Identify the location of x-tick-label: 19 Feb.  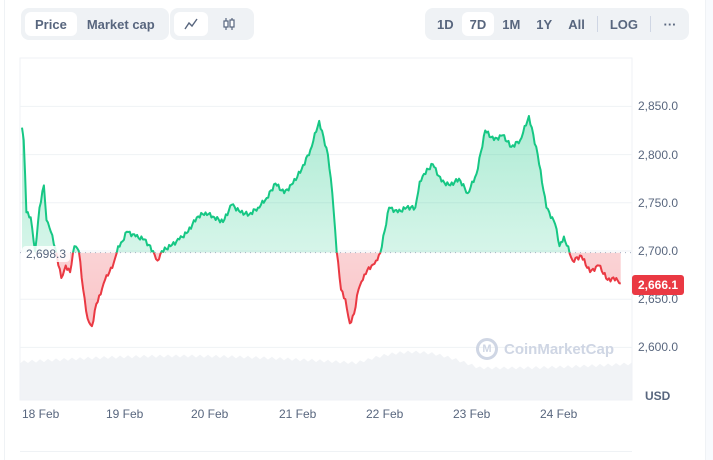
(125, 414).